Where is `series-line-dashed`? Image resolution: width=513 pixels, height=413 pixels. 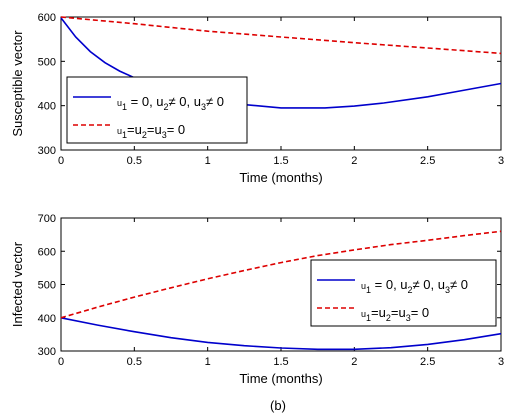
series-line-dashed is located at coordinates (281, 35).